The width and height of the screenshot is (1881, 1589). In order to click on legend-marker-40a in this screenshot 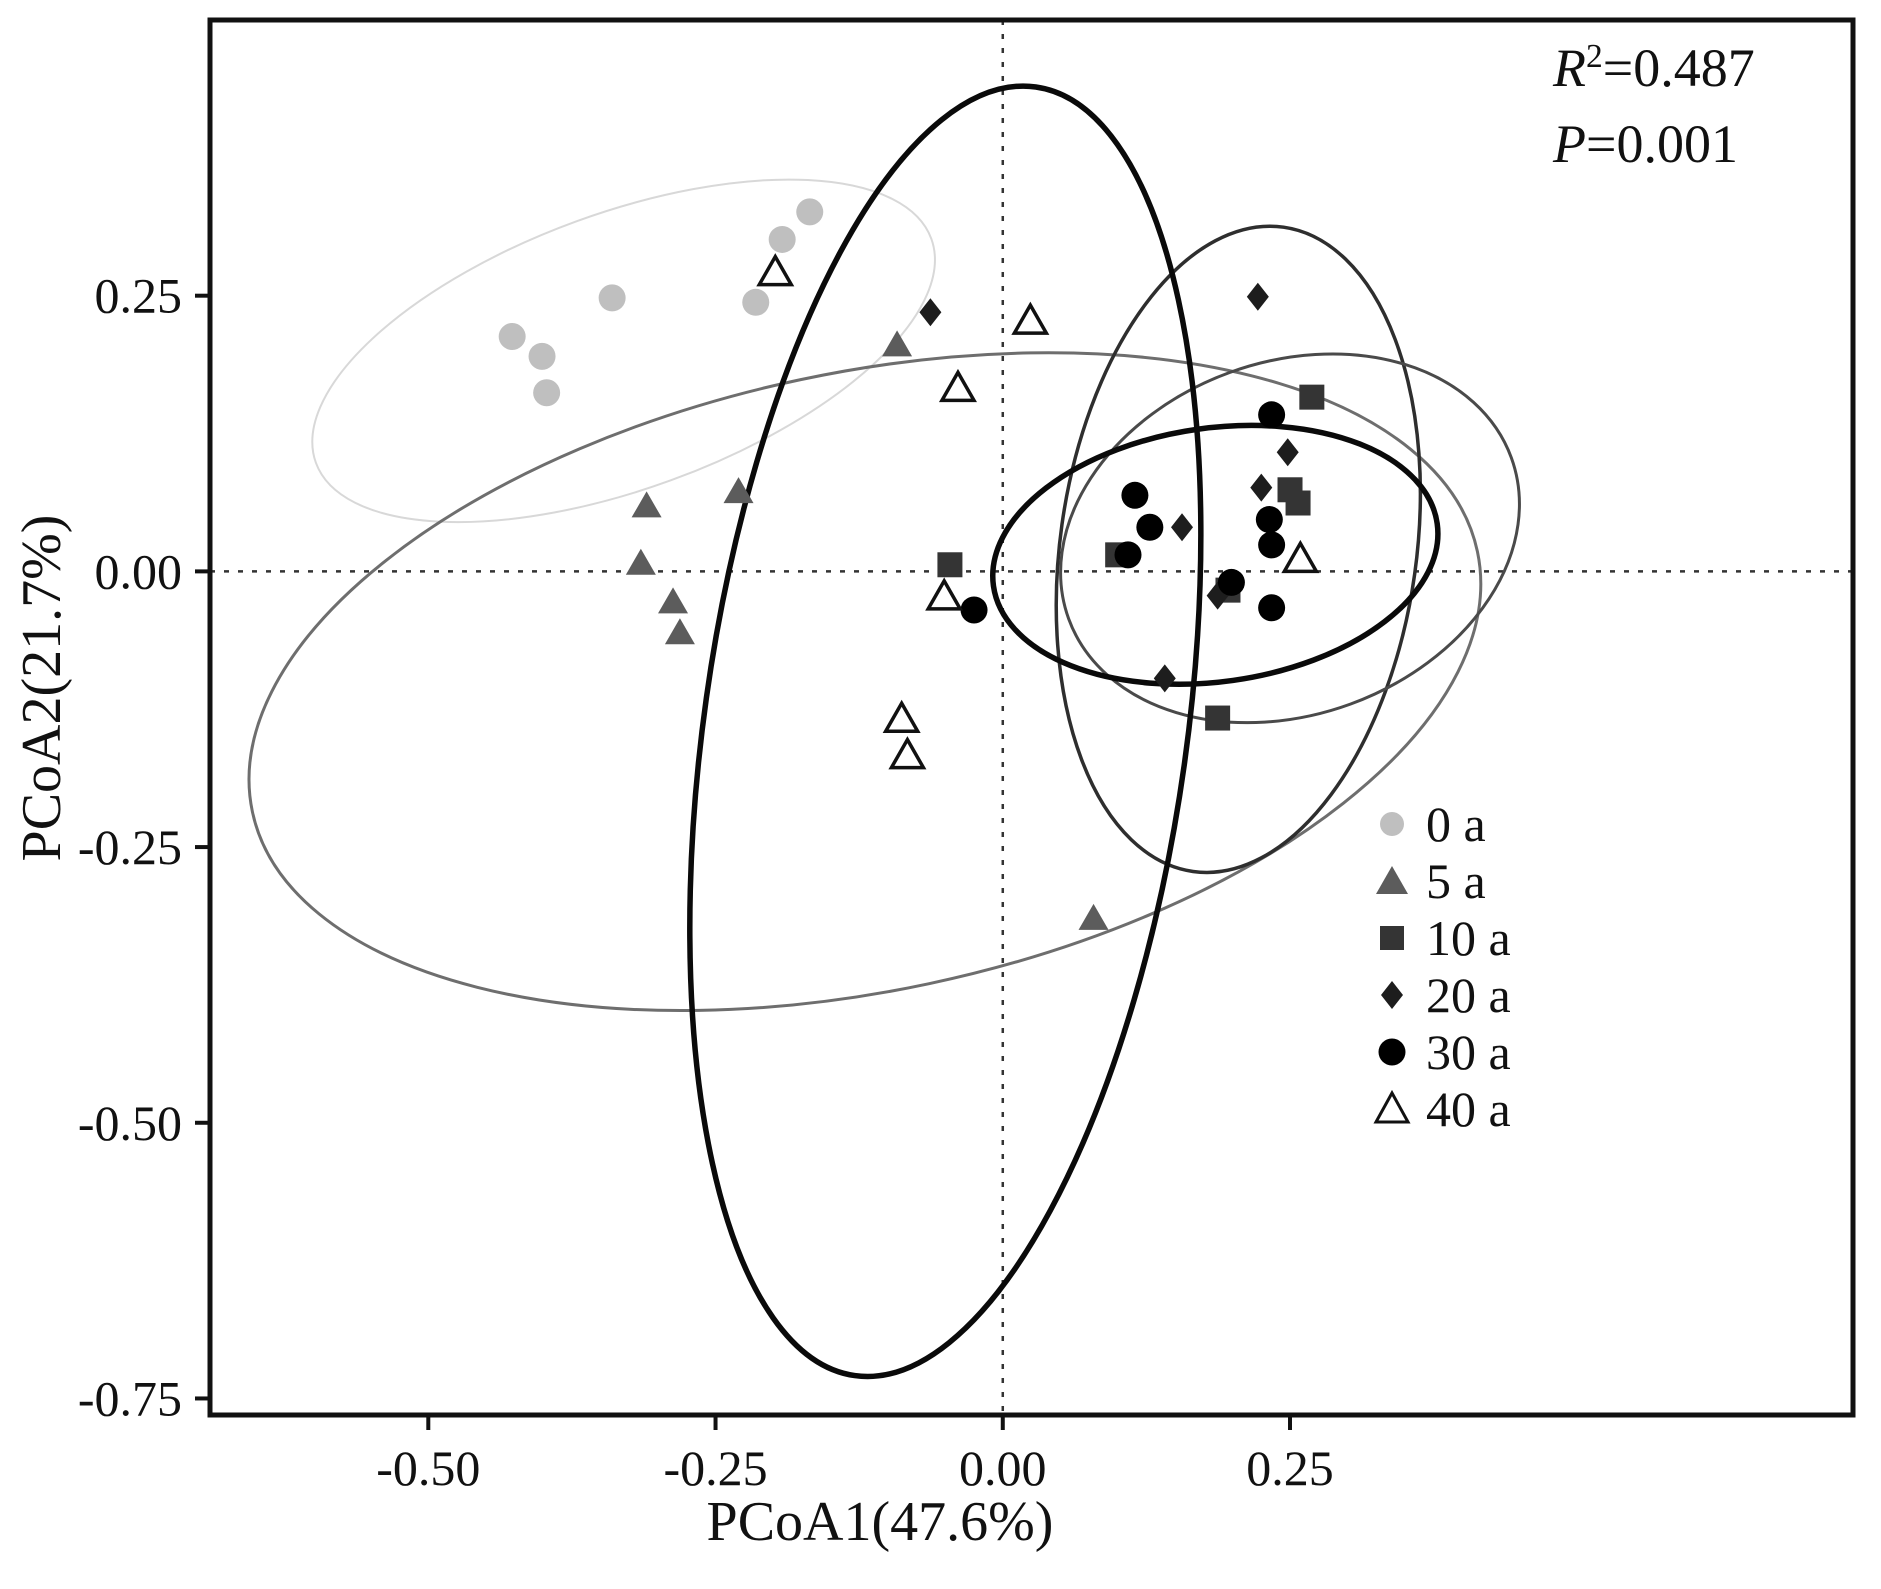, I will do `click(1392, 1106)`.